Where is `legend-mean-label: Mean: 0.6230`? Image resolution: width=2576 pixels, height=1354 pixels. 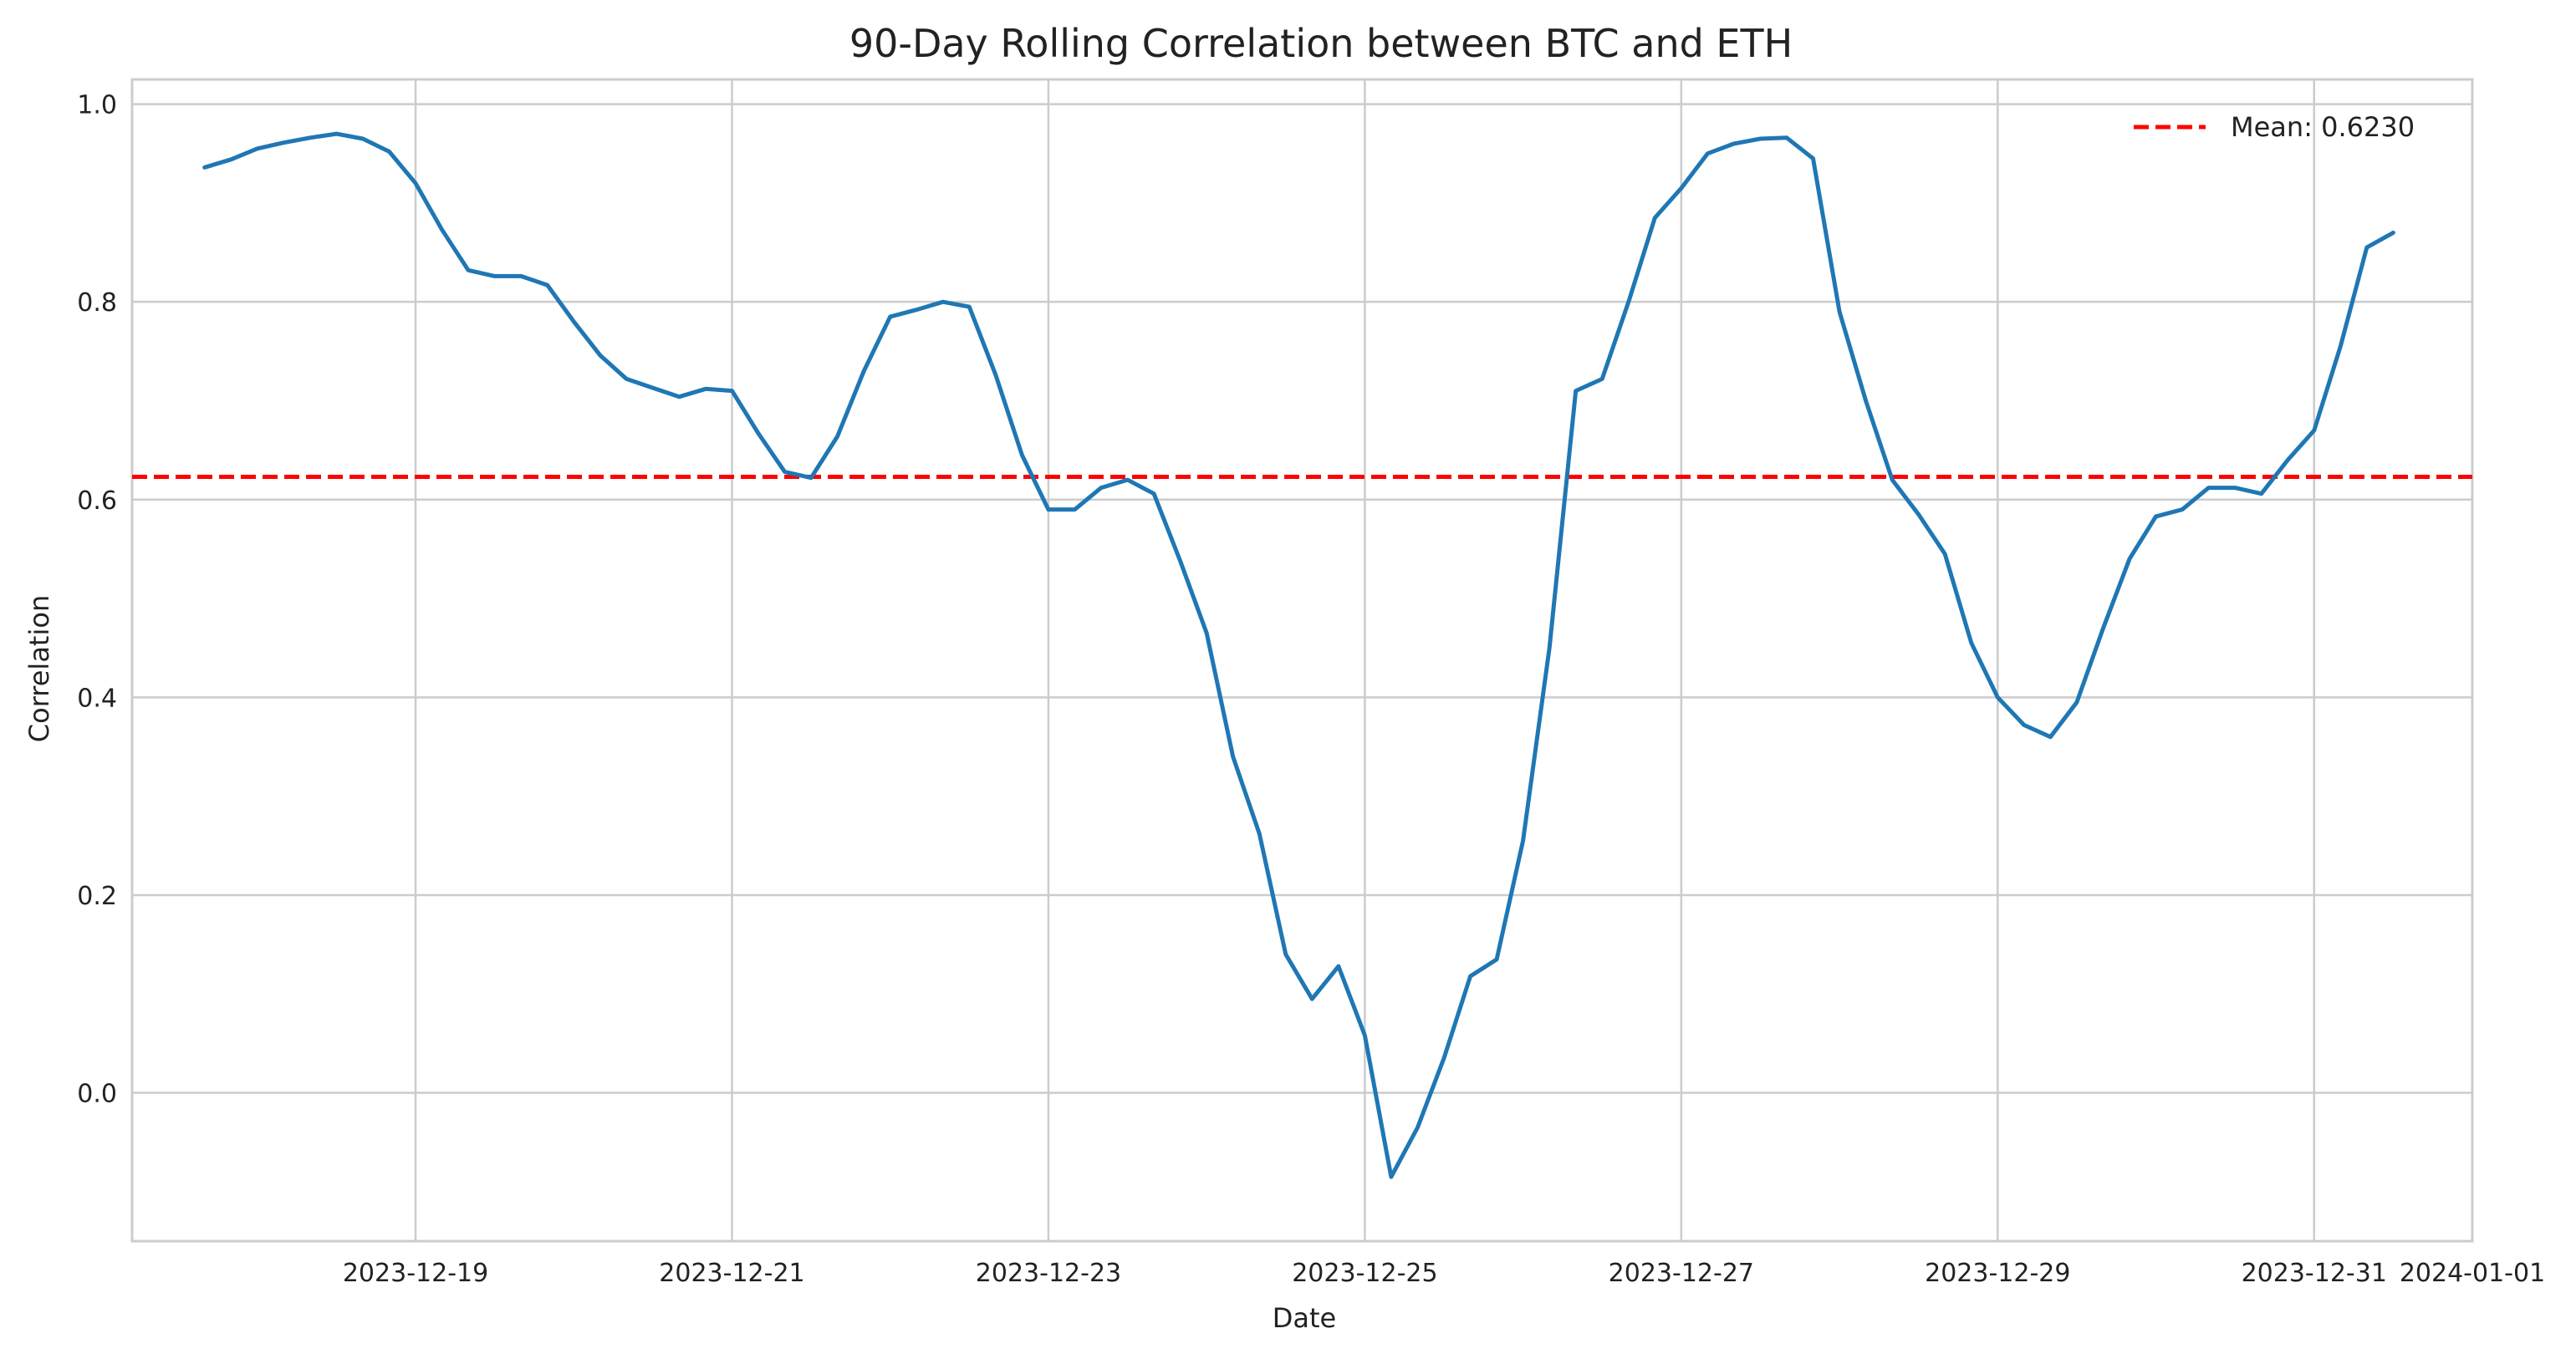 legend-mean-label: Mean: 0.6230 is located at coordinates (2323, 127).